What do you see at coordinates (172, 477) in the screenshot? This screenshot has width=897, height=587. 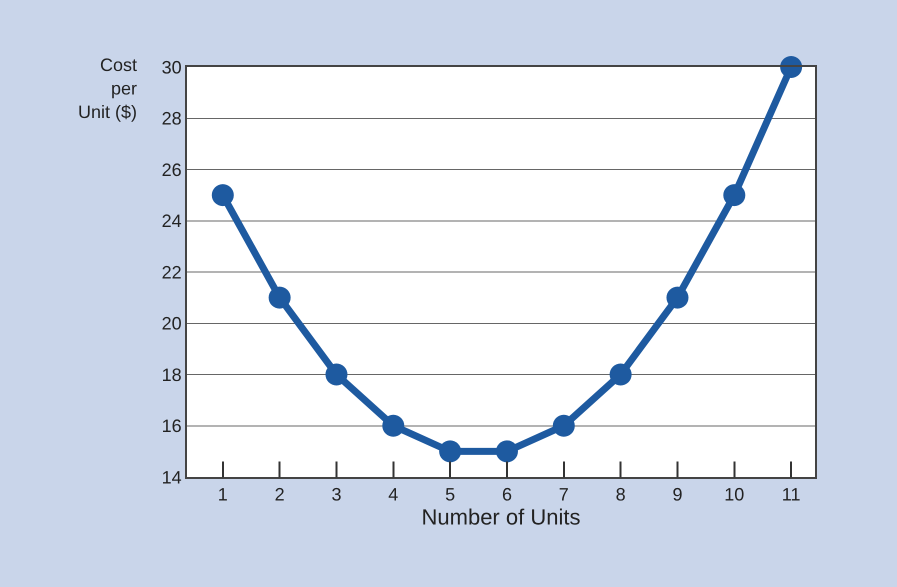 I see `y-tick-label: 14` at bounding box center [172, 477].